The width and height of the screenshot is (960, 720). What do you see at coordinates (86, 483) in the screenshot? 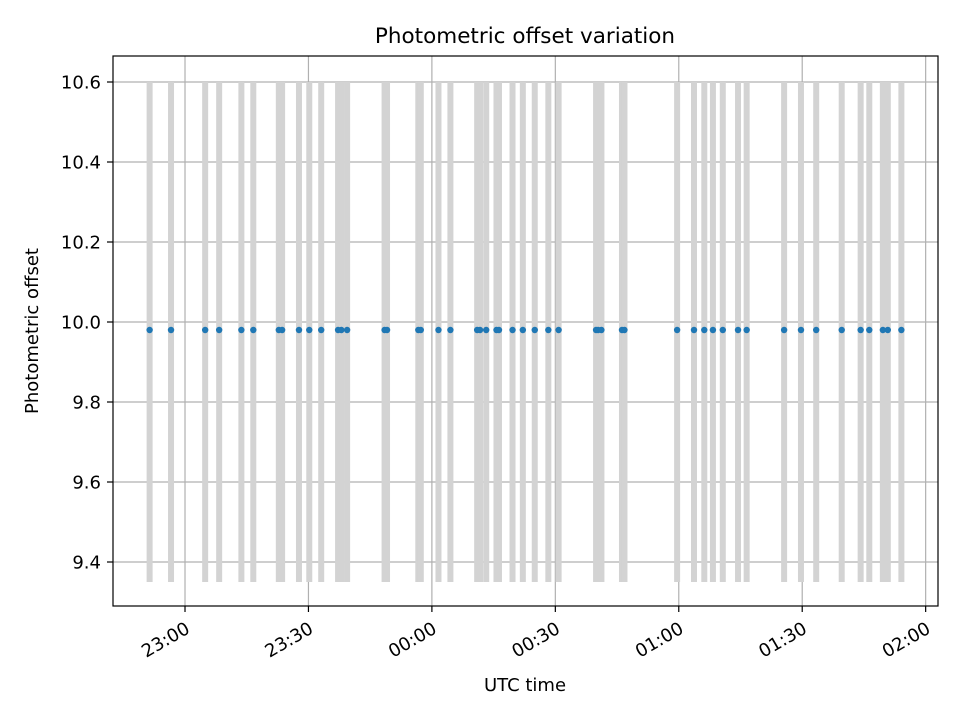
I see `y-tick-label: 9.6` at bounding box center [86, 483].